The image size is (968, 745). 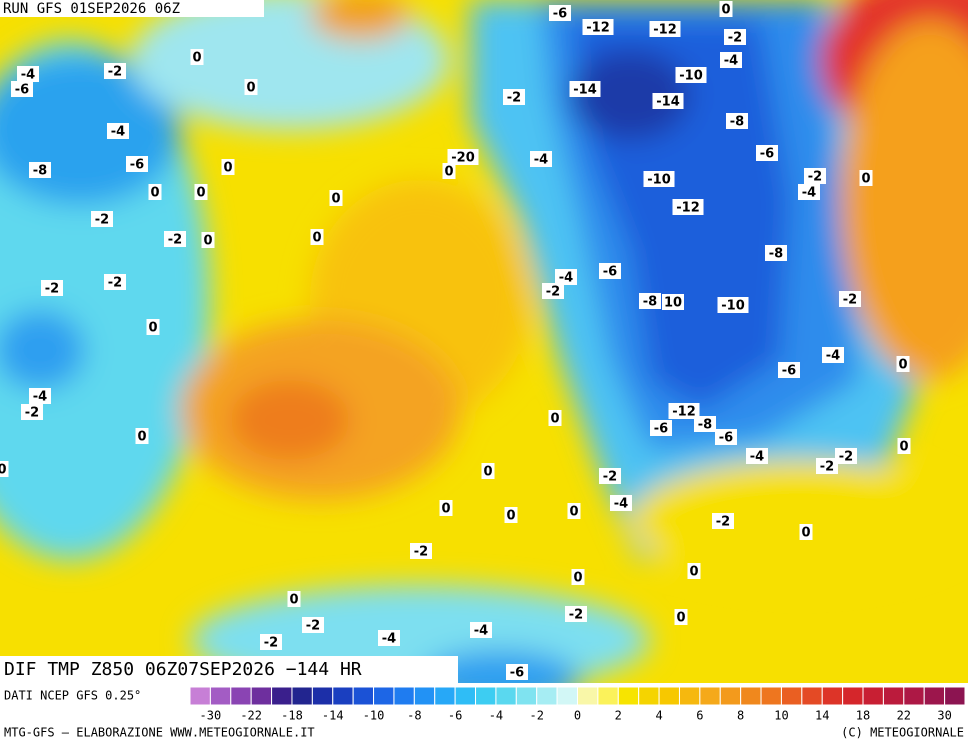 I want to click on colorbar-label: 8, so click(x=740, y=716).